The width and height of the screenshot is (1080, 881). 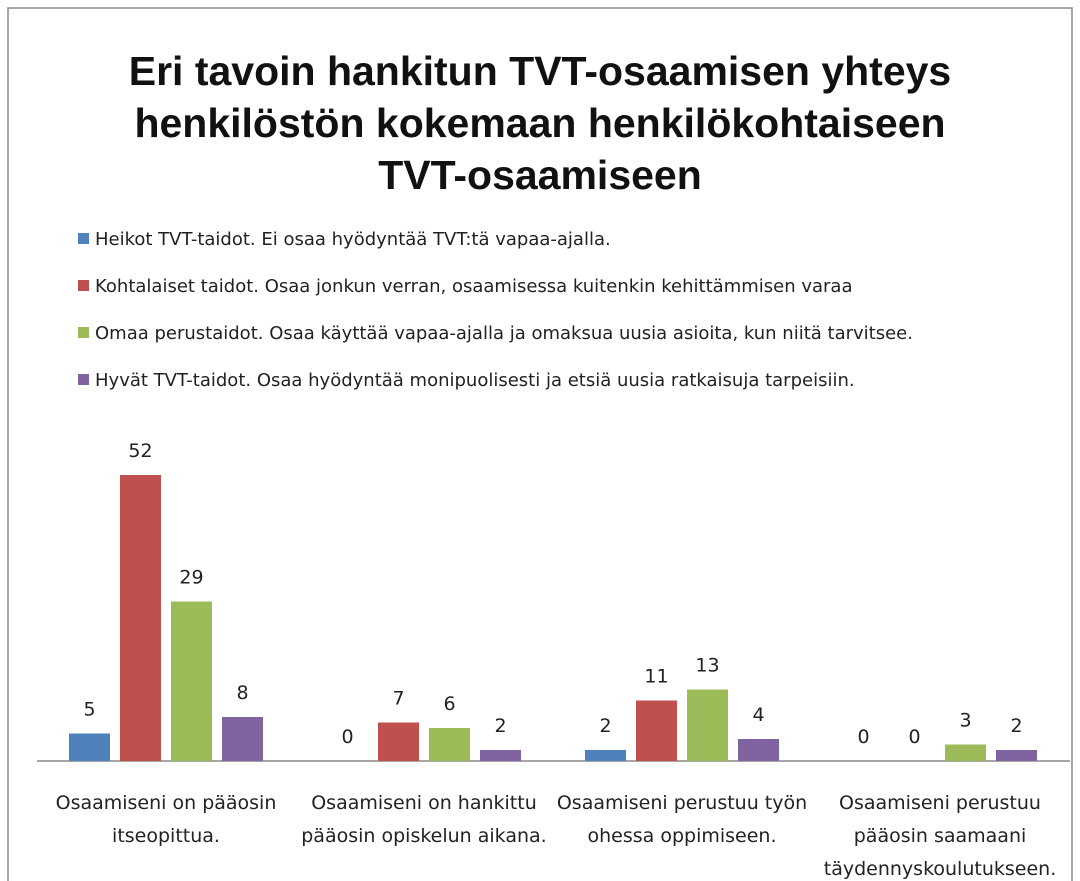 I want to click on data-label: 6, so click(x=449, y=704).